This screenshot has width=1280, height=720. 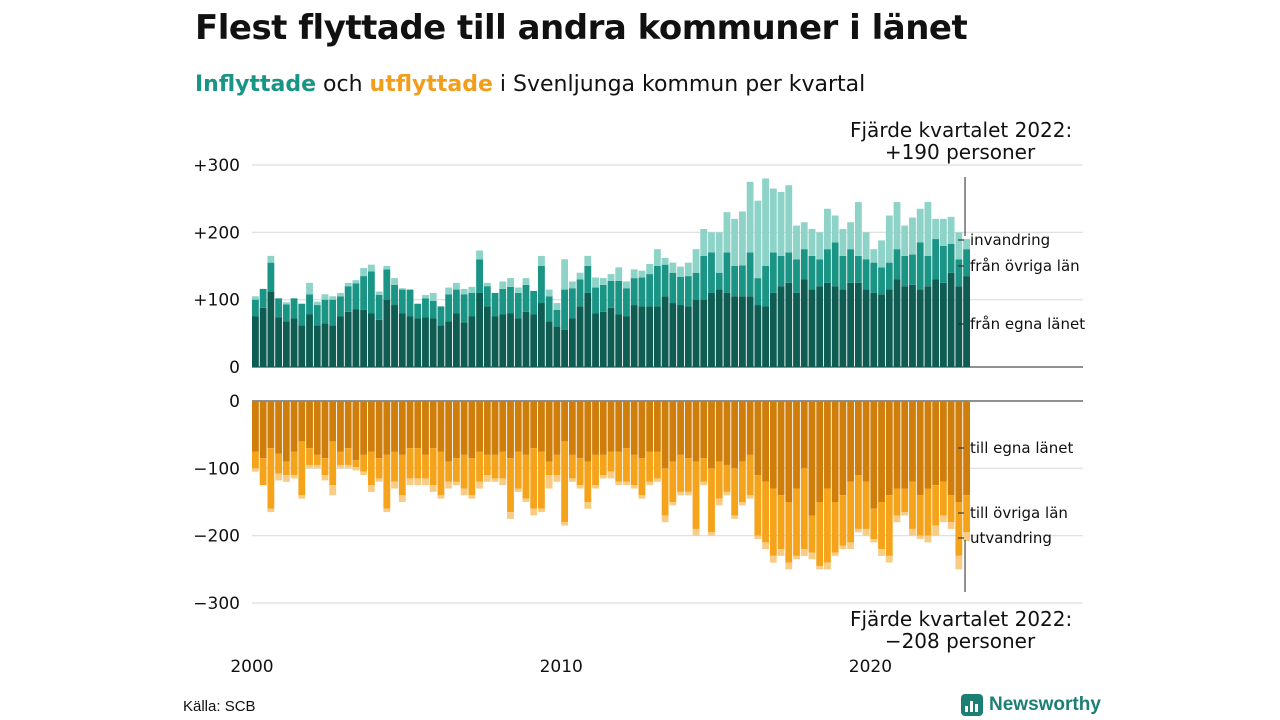 I want to click on inflow-tick-label: +100, so click(x=216, y=301).